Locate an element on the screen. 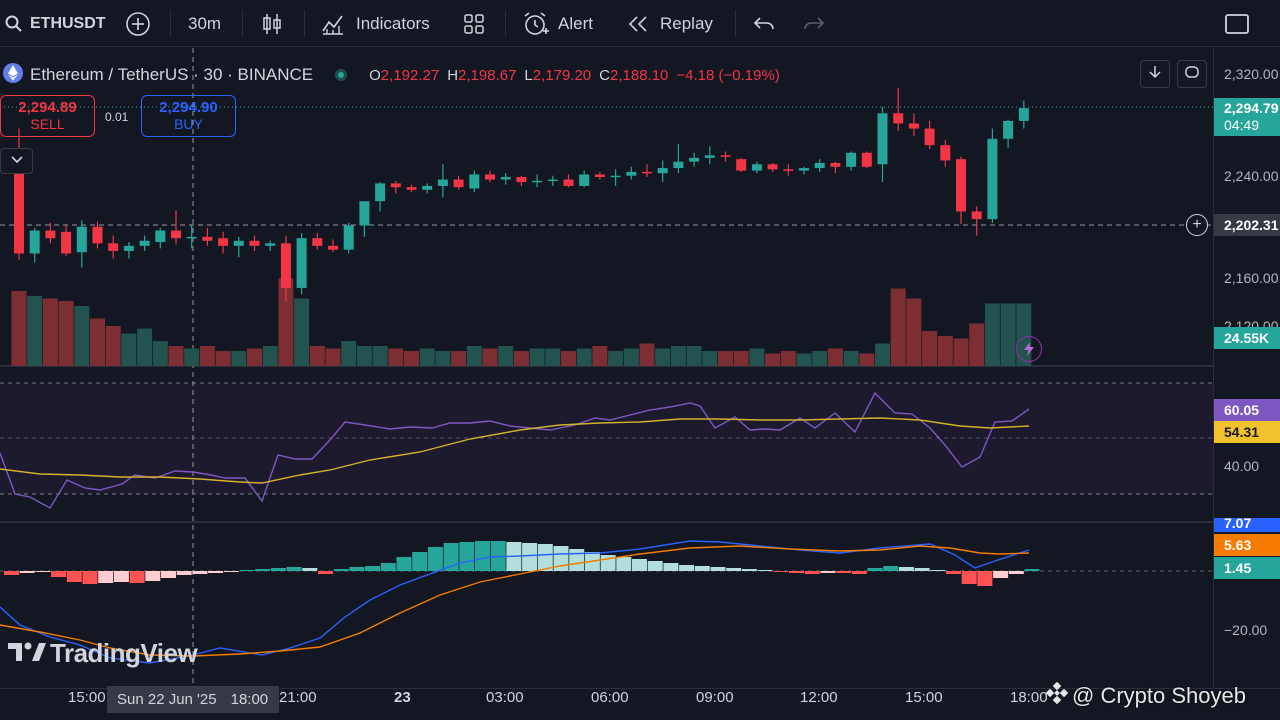 The width and height of the screenshot is (1280, 720). rsi-value-label: 60.05 is located at coordinates (1247, 410).